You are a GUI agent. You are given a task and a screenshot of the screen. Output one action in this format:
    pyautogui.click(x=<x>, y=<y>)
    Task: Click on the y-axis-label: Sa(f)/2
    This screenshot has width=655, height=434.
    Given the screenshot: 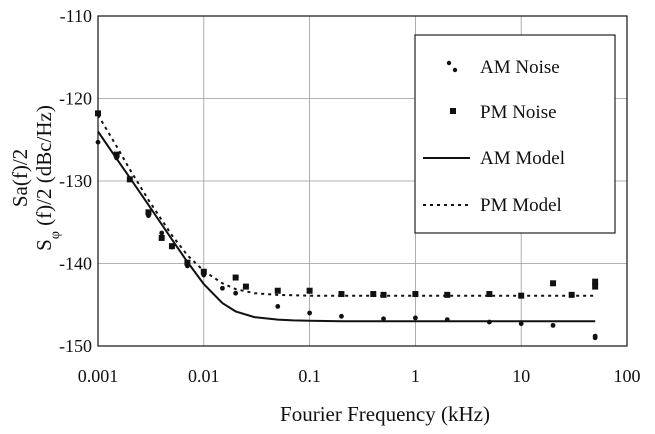 What is the action you would take?
    pyautogui.click(x=20, y=178)
    